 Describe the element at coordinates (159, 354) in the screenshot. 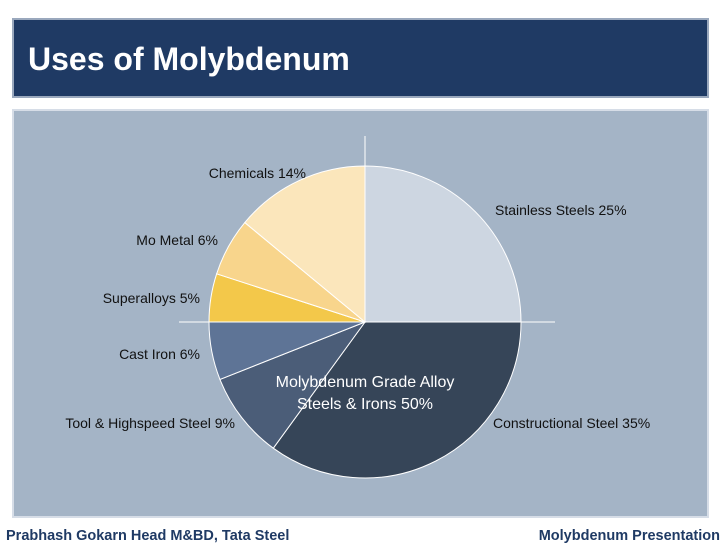

I see `slice-label-3: Cast Iron 6%` at that location.